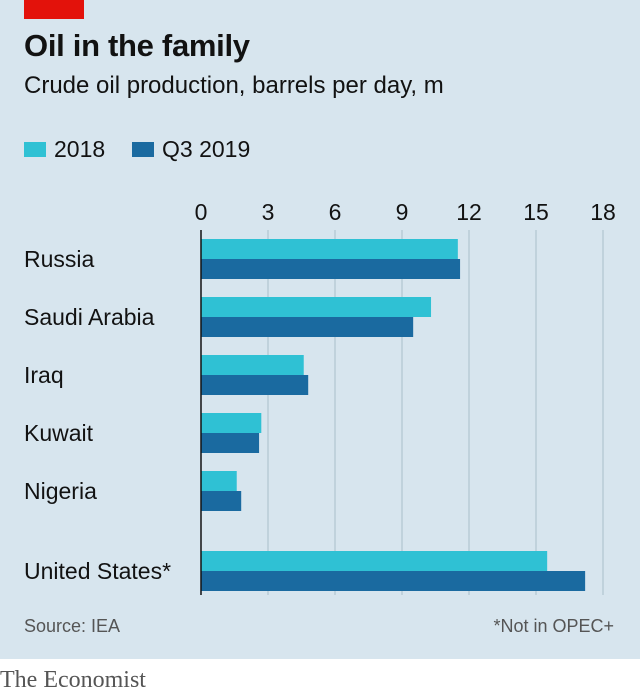  Describe the element at coordinates (59, 259) in the screenshot. I see `category-label: Russia` at that location.